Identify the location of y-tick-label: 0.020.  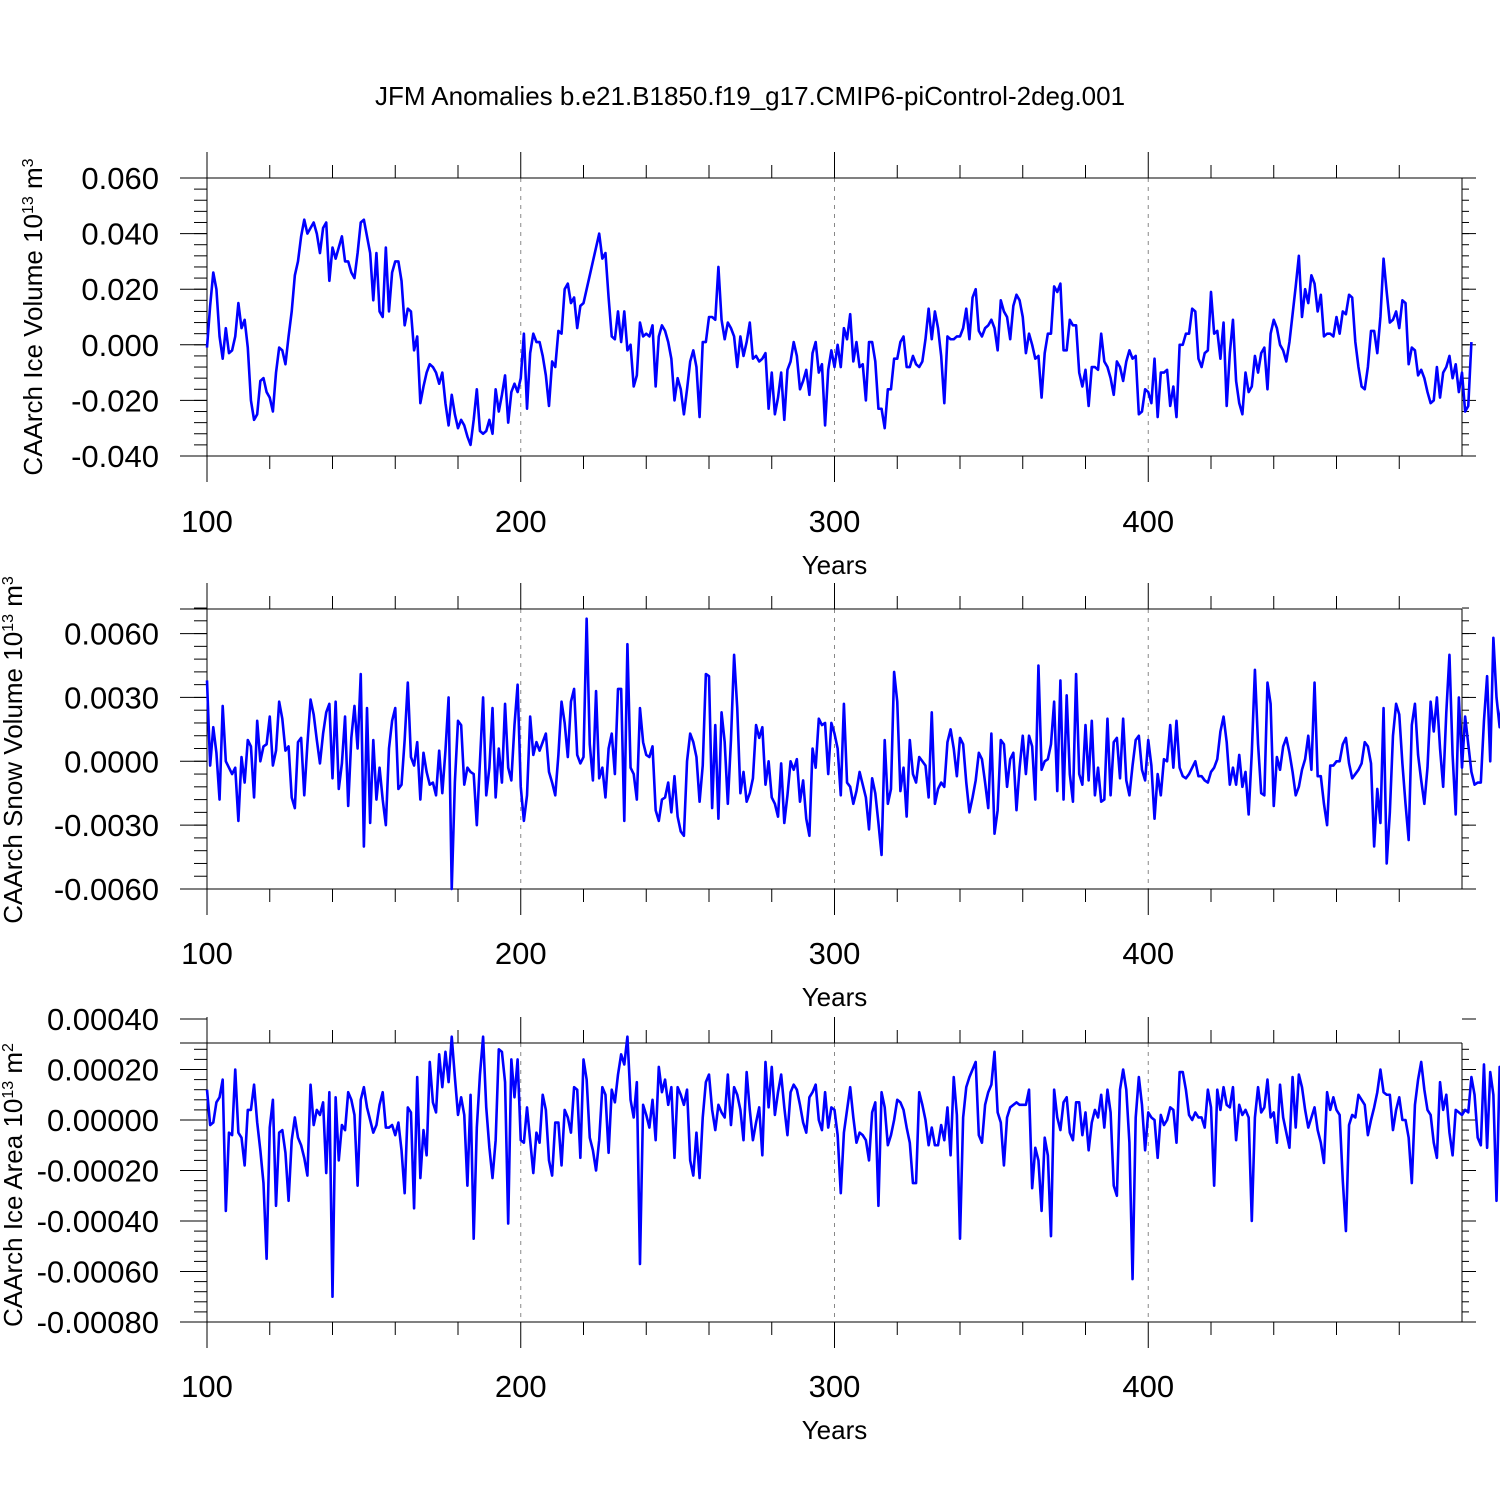
(120, 289).